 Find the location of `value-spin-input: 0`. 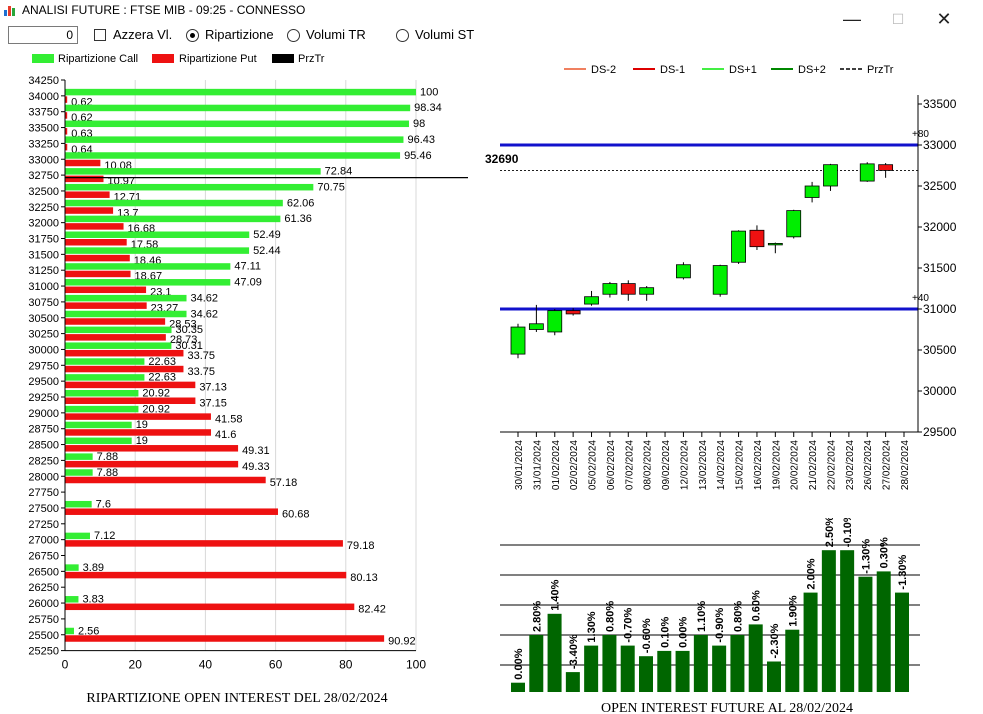

value-spin-input: 0 is located at coordinates (43, 35).